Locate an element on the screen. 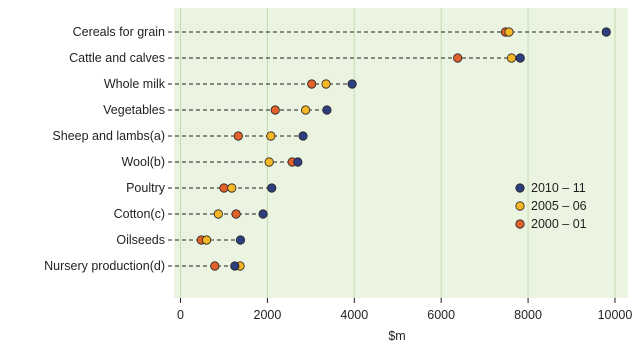 Image resolution: width=639 pixels, height=346 pixels. category-row: Nursery production(d) is located at coordinates (144, 266).